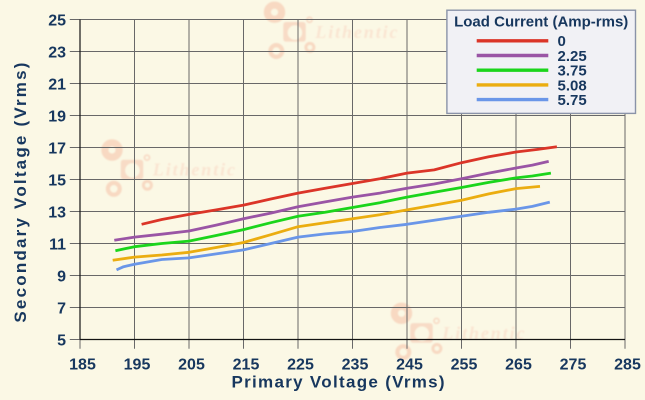 The height and width of the screenshot is (400, 645). What do you see at coordinates (572, 71) in the screenshot?
I see `svg-text: 3.75` at bounding box center [572, 71].